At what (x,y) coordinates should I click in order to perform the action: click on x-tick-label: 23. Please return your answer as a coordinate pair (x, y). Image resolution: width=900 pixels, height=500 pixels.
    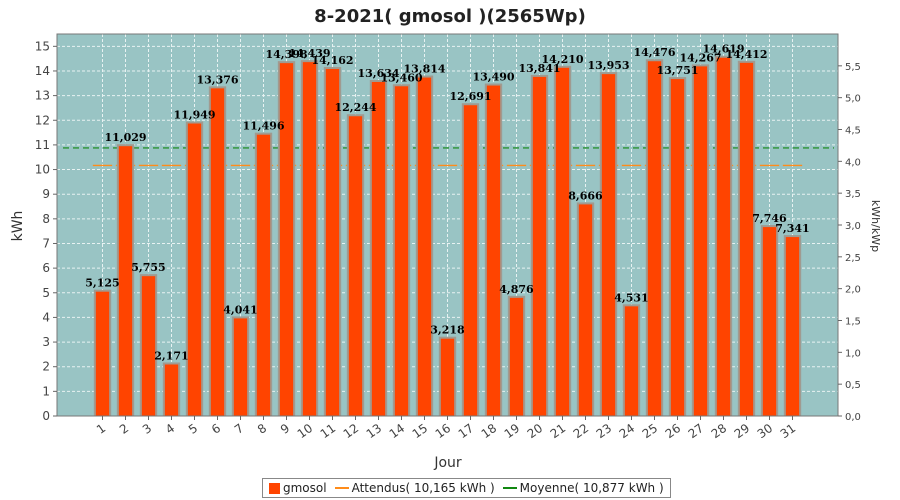
    Looking at the image, I should click on (604, 431).